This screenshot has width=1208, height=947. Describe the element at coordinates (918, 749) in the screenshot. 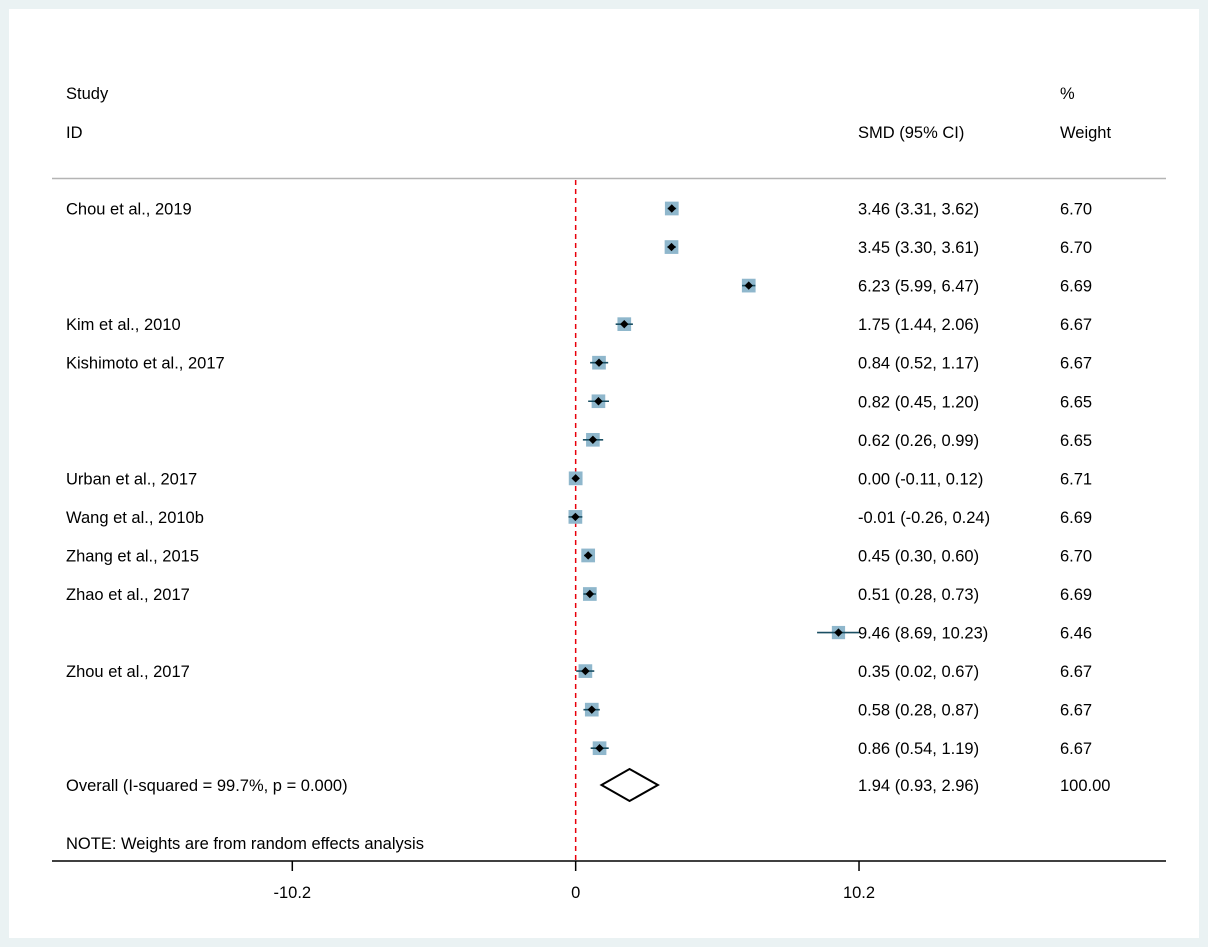

I see `ci-label: 0.86 (0.54, 1.19)` at that location.